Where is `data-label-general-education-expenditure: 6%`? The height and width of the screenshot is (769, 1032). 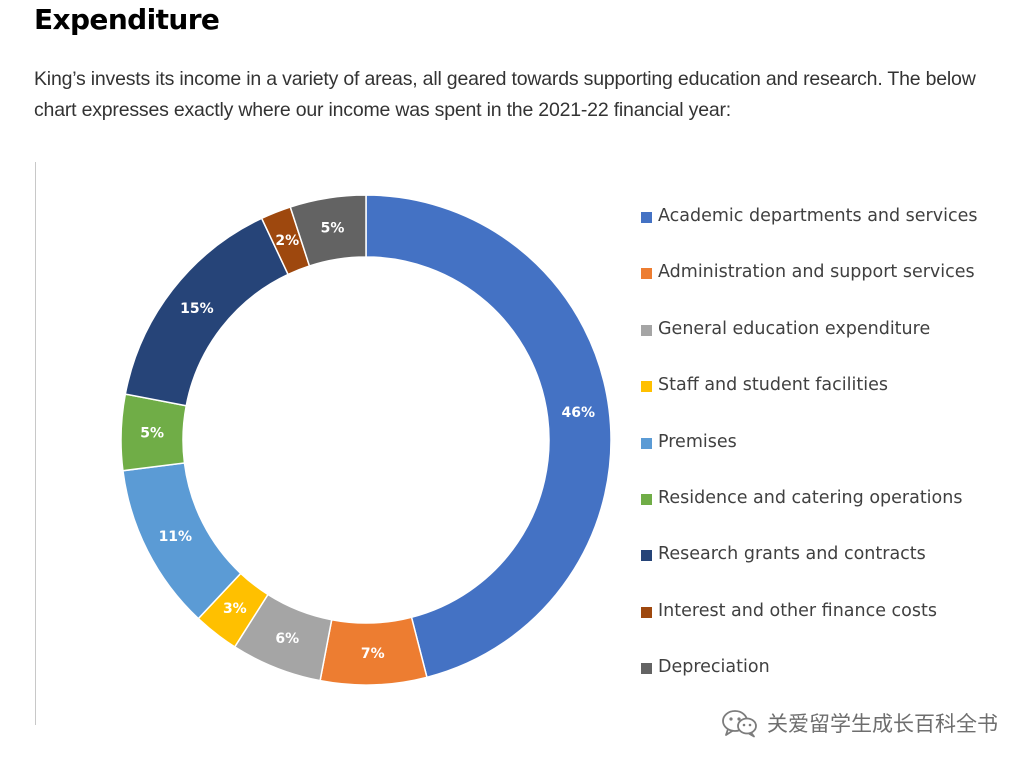 data-label-general-education-expenditure: 6% is located at coordinates (287, 639).